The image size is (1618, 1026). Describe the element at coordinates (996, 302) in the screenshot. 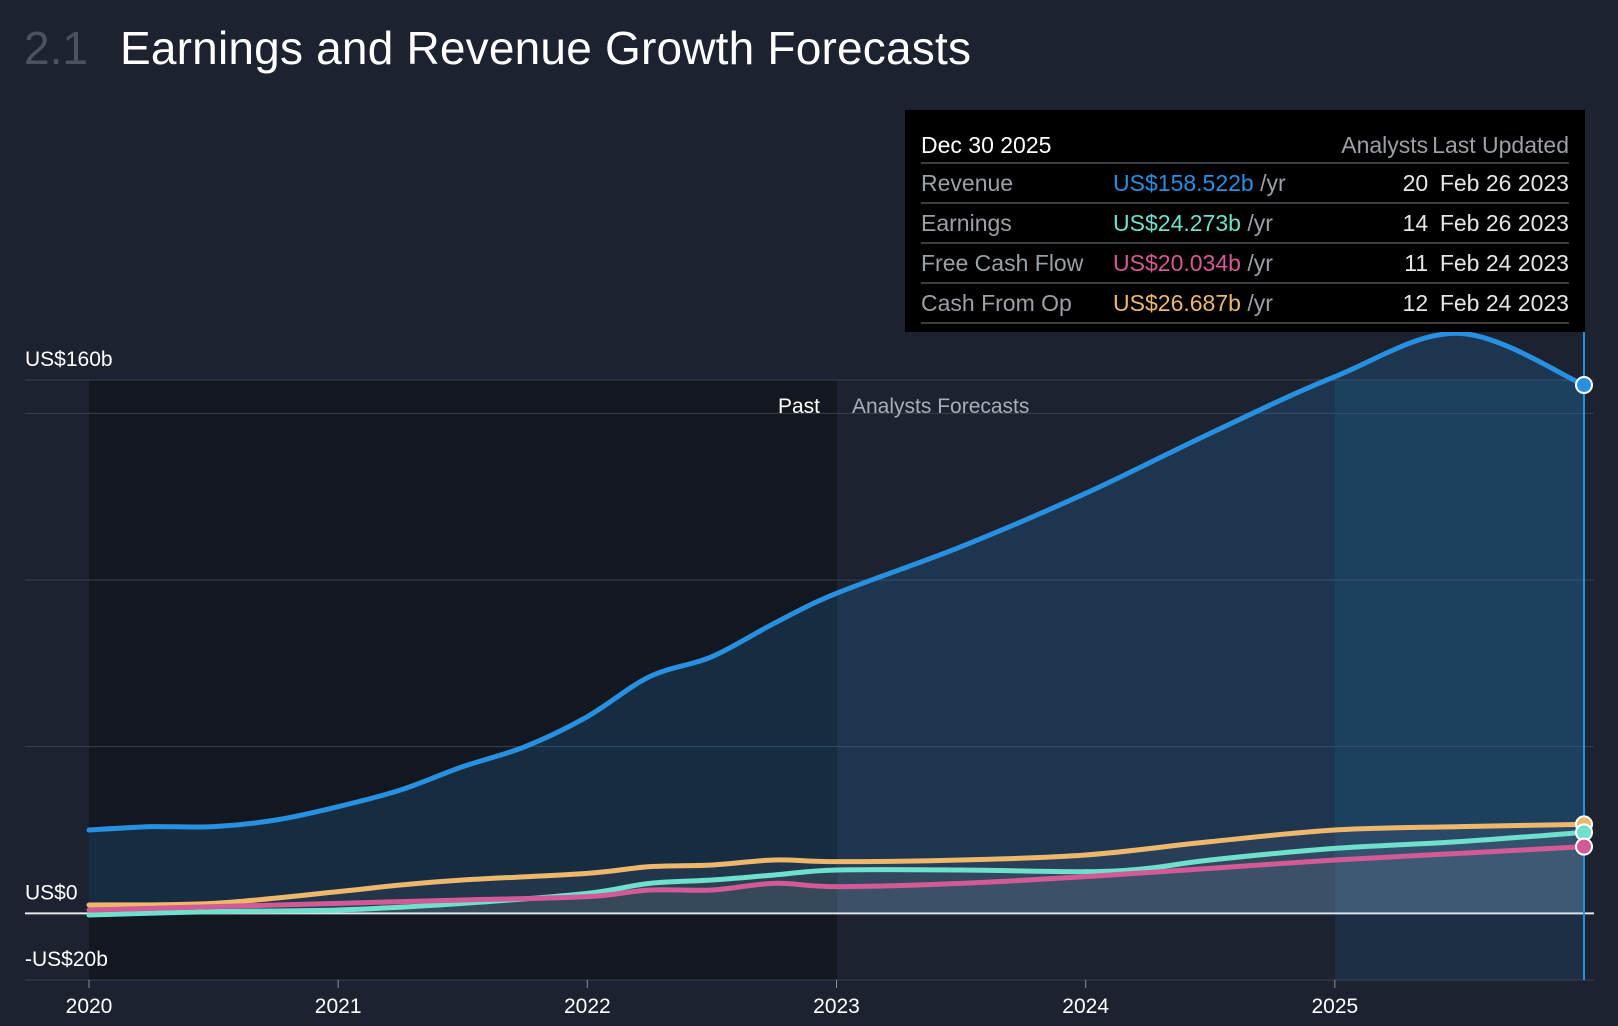

I see `row-label: Cash From Op` at that location.